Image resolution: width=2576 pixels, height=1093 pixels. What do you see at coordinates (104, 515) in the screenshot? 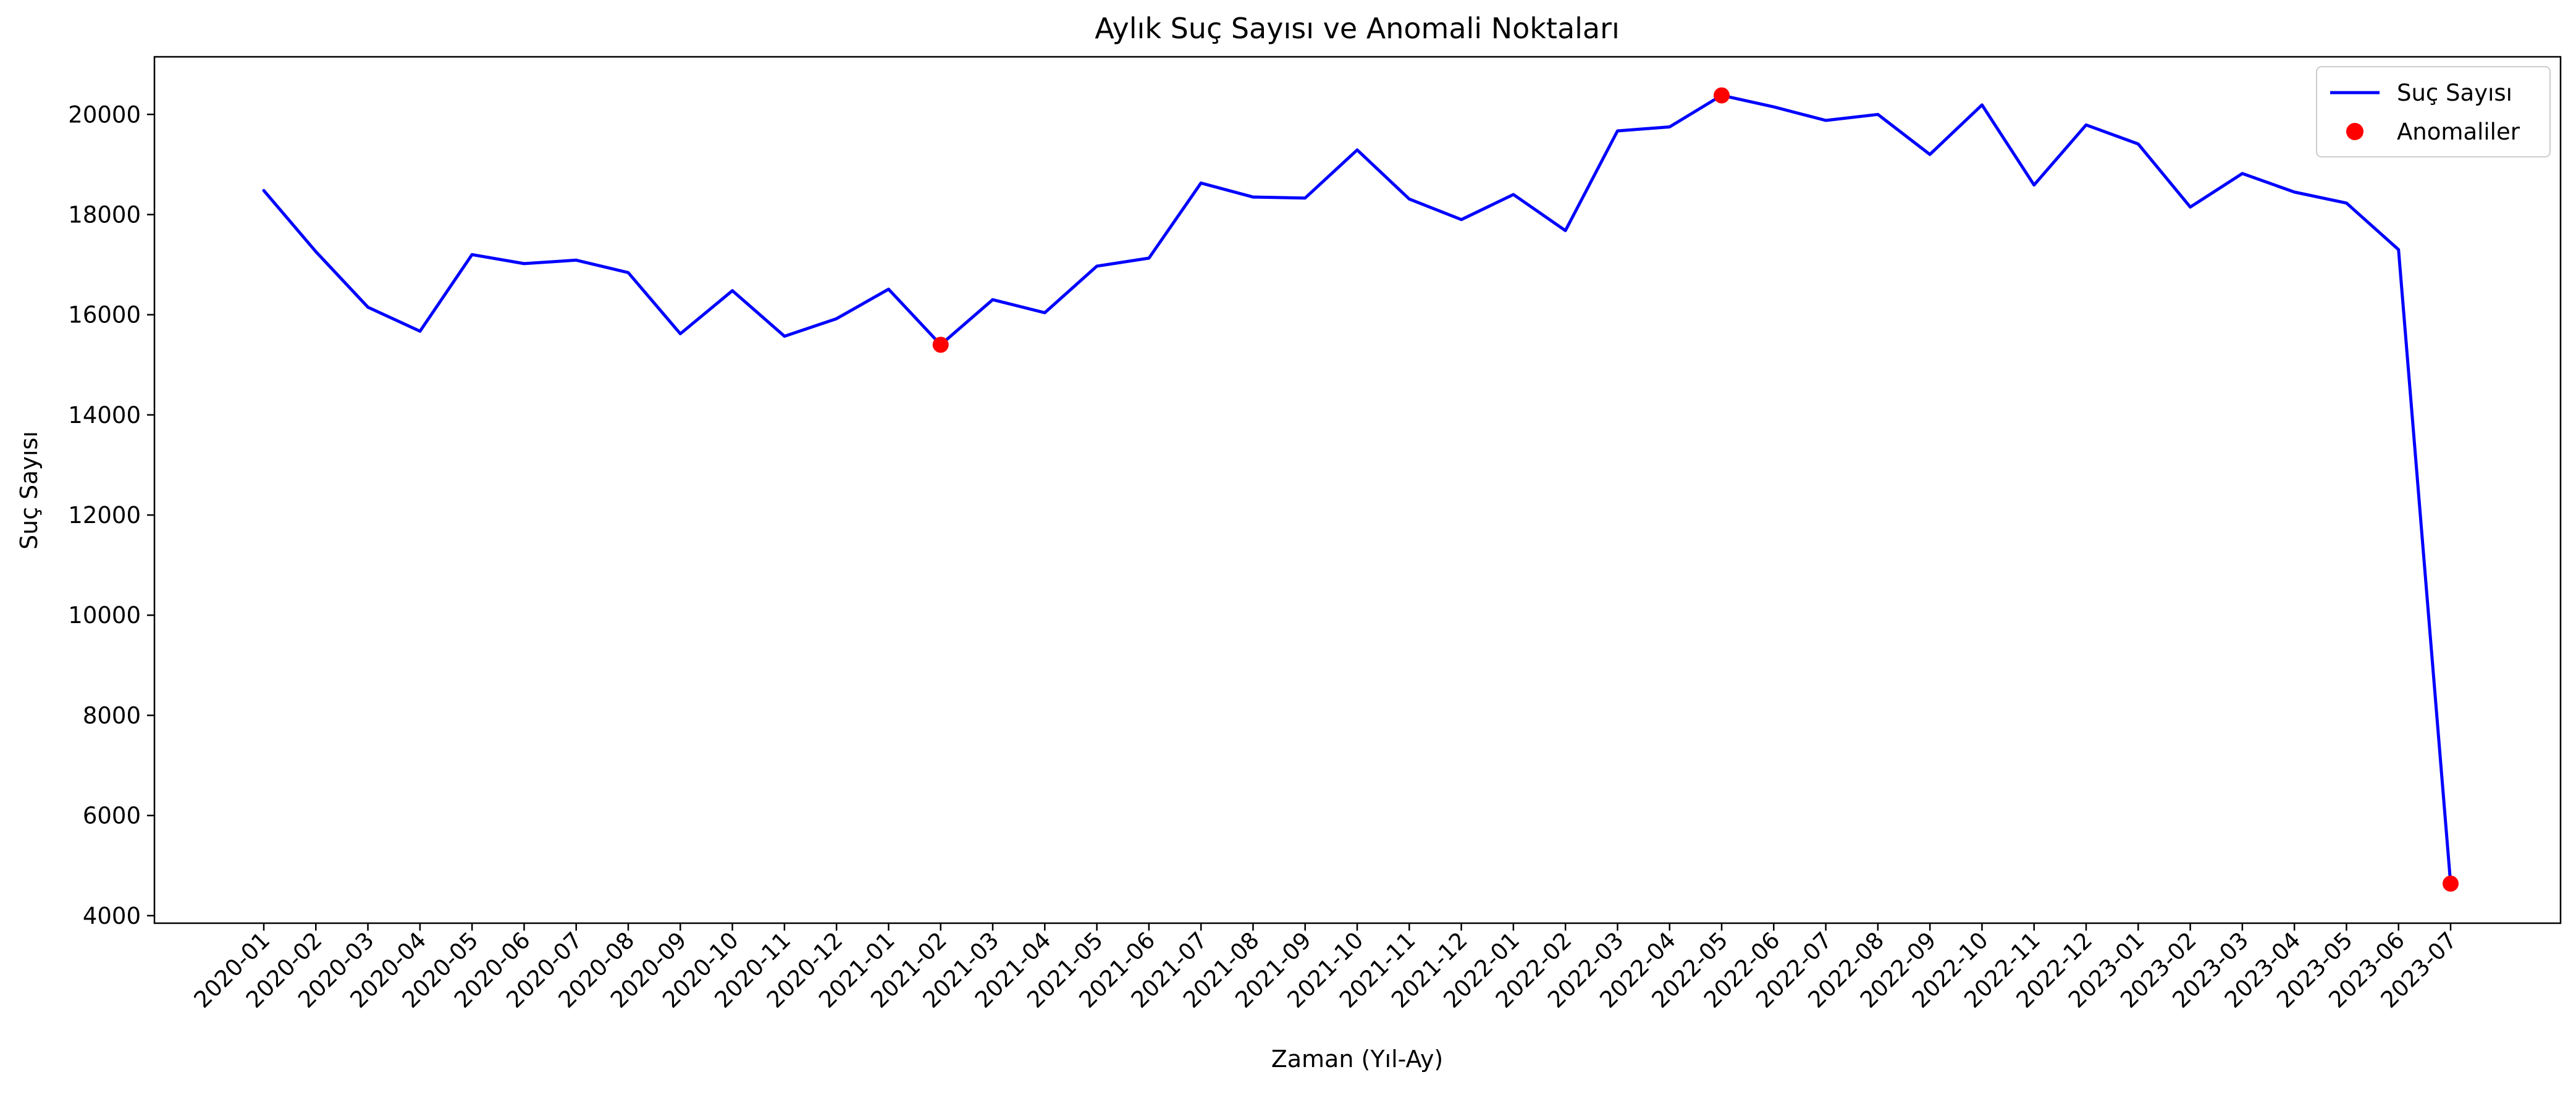
I see `y-tick-label: 12000` at bounding box center [104, 515].